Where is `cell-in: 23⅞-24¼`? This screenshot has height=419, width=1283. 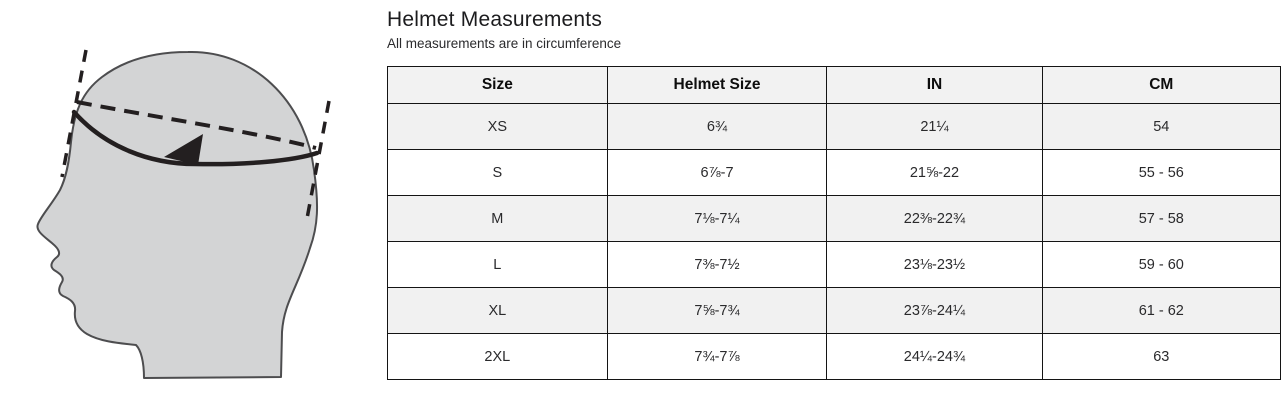
cell-in: 23⅞-24¼ is located at coordinates (934, 311).